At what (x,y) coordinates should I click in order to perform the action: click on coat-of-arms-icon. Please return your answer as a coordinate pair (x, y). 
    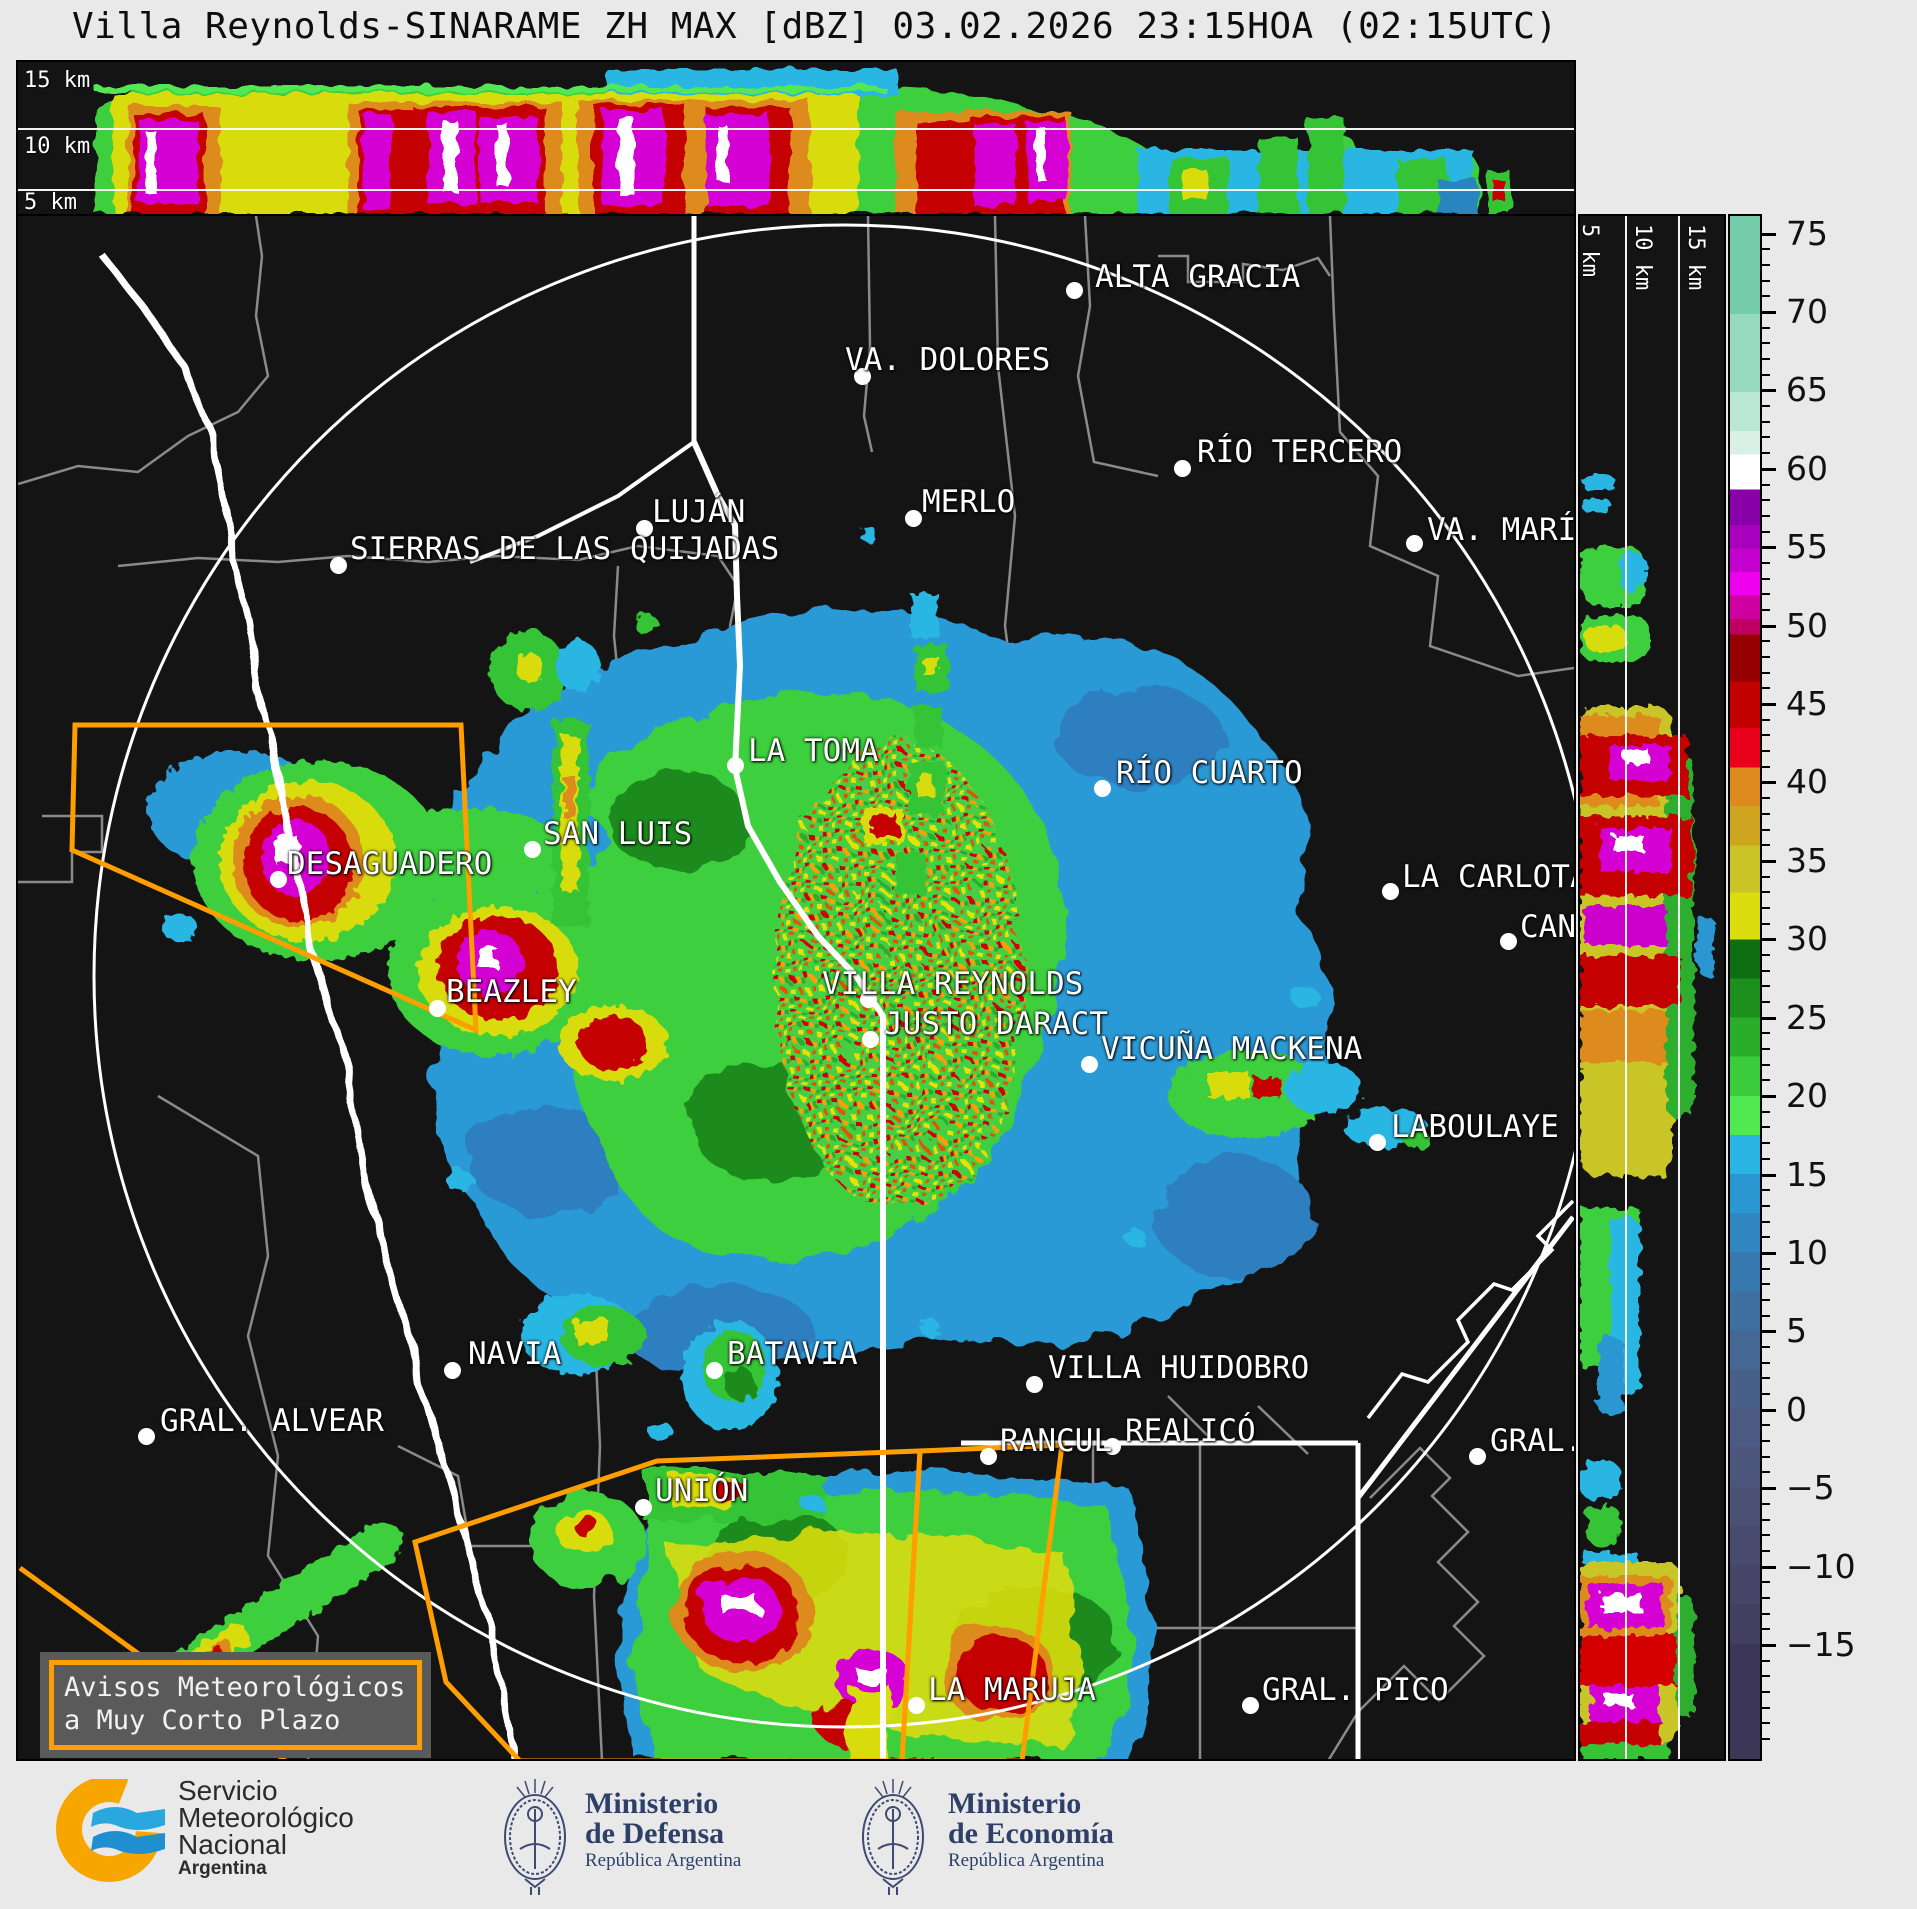
    Looking at the image, I should click on (535, 1837).